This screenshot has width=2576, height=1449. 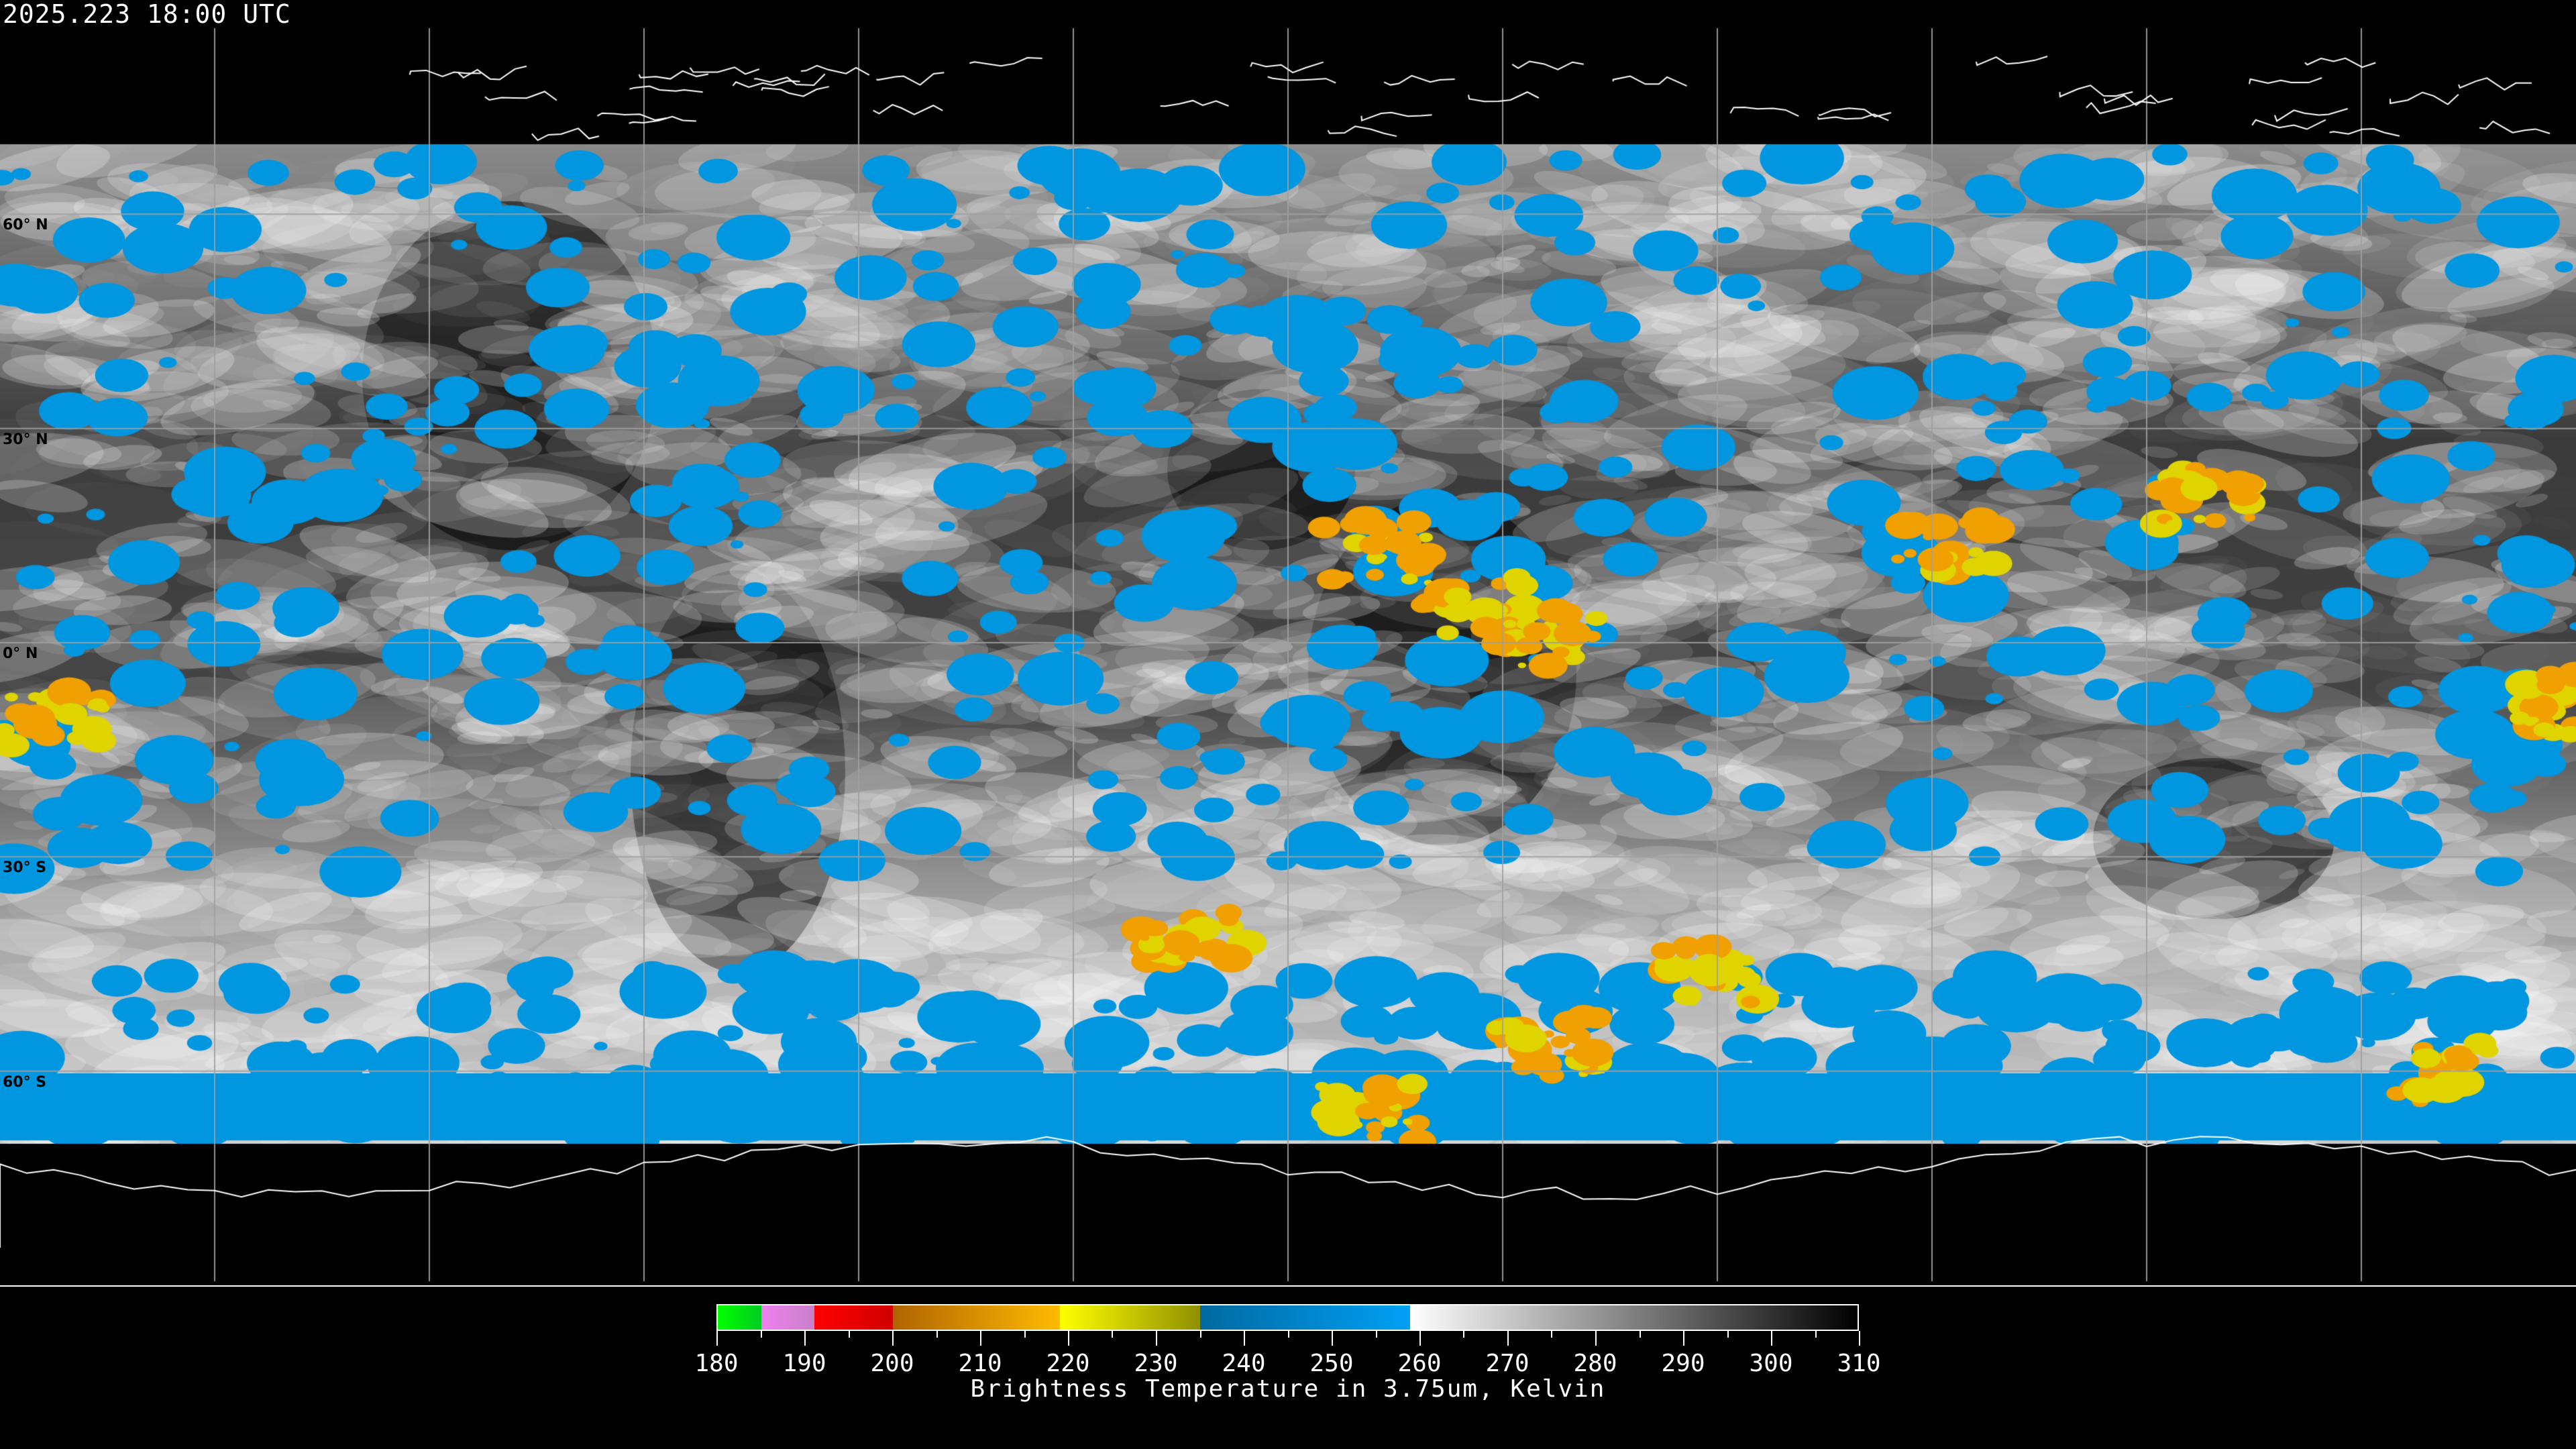 I want to click on colorbar-tick-label: 210, so click(x=980, y=1363).